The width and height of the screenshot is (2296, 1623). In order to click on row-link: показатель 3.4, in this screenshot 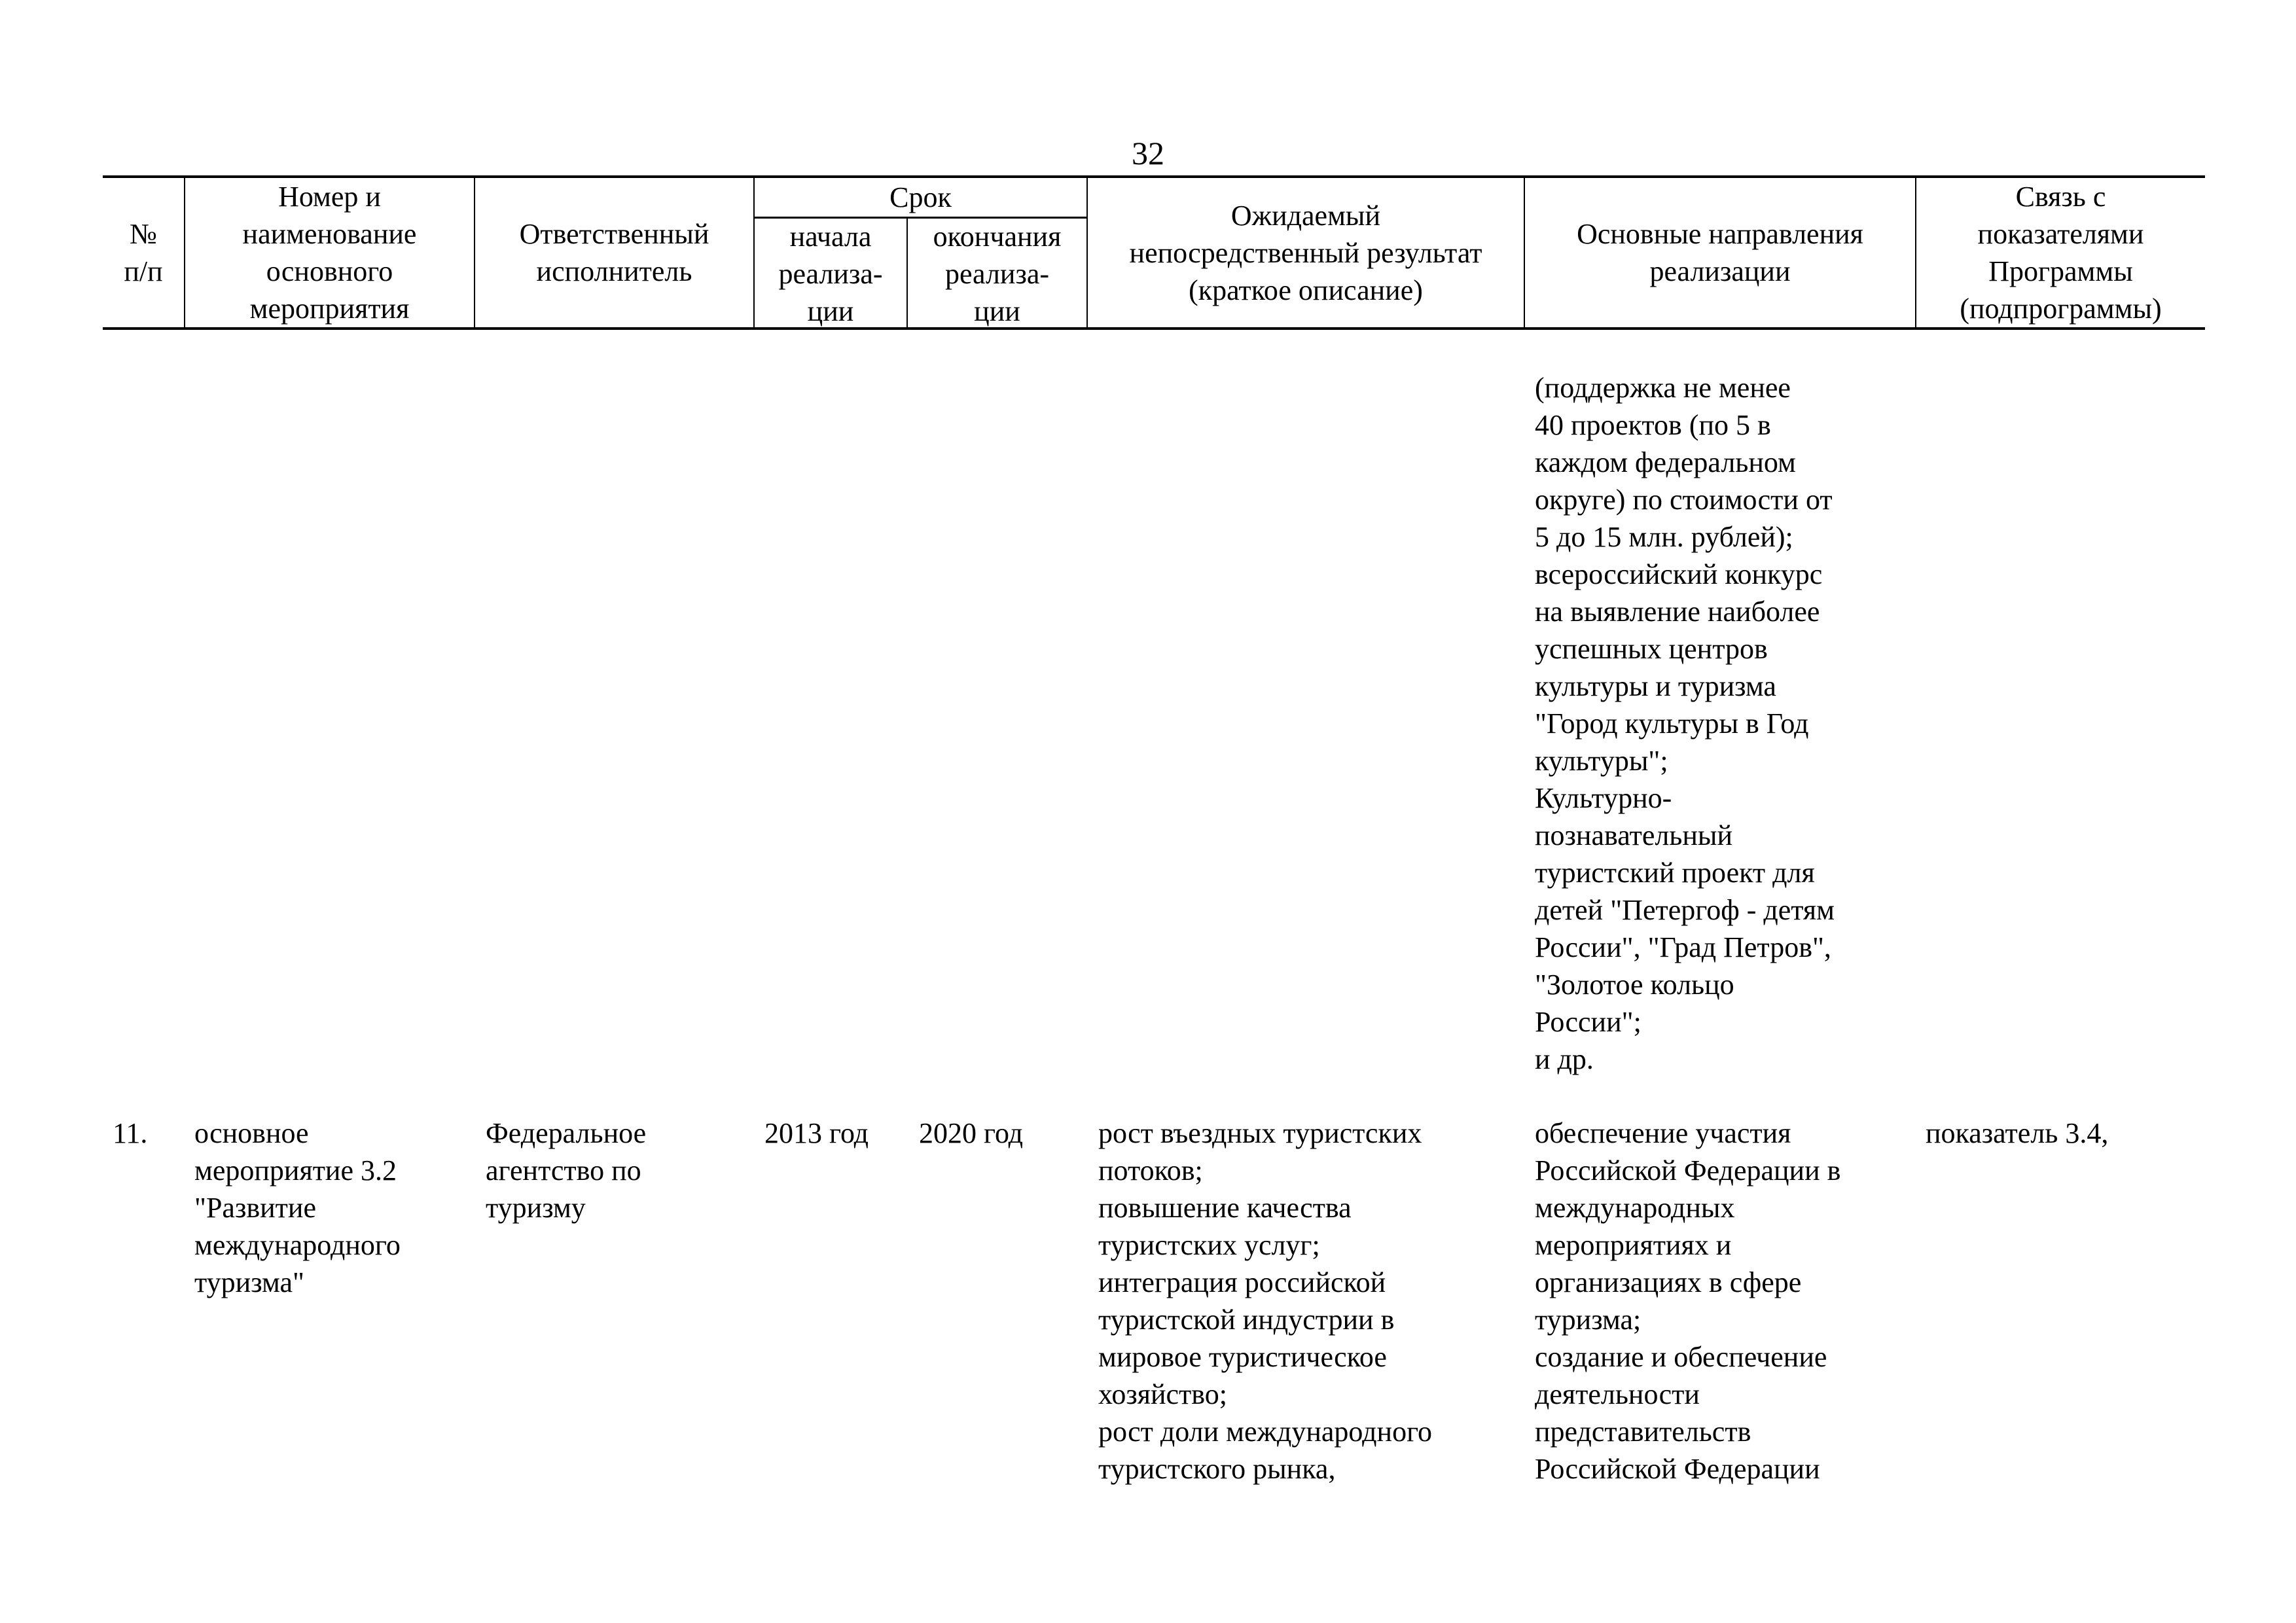, I will do `click(2017, 1133)`.